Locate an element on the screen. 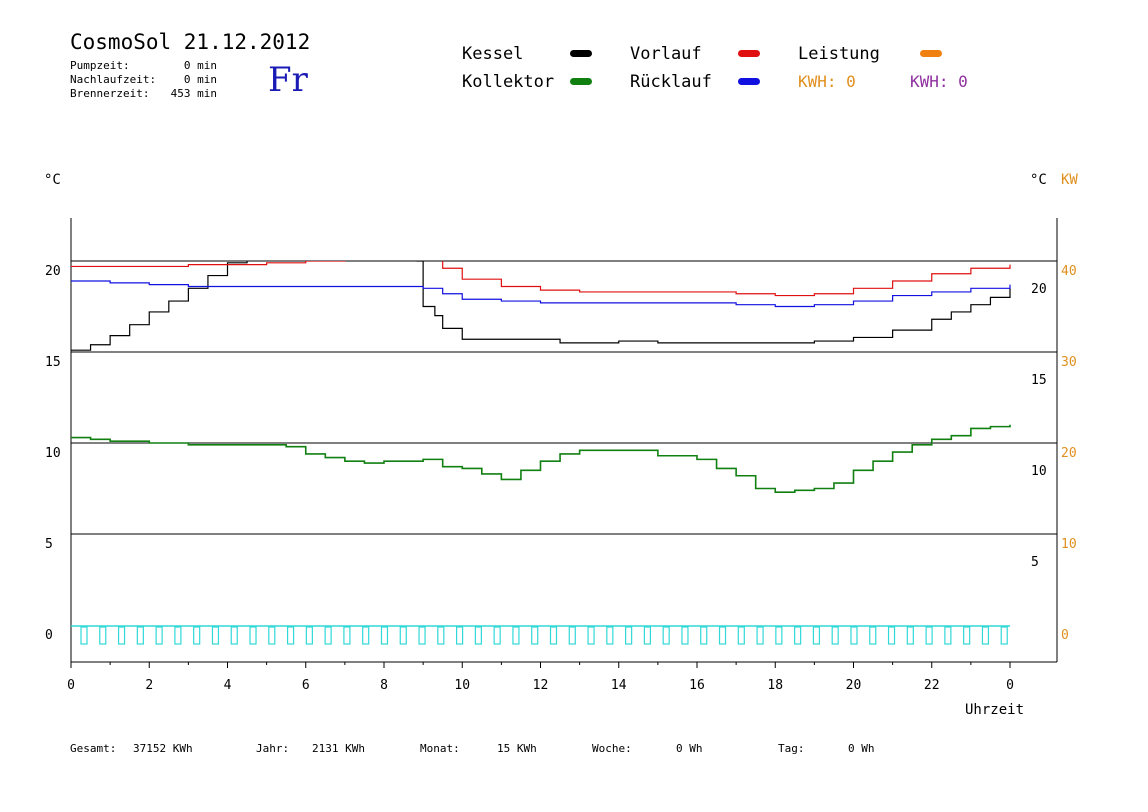 Image resolution: width=1148 pixels, height=812 pixels. series-line-kollektor is located at coordinates (541, 458).